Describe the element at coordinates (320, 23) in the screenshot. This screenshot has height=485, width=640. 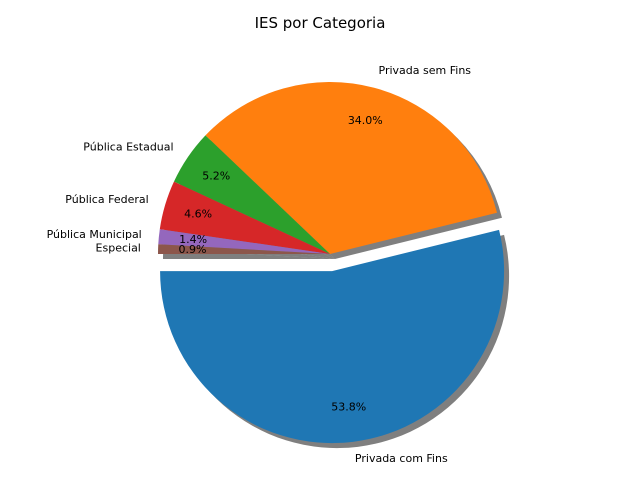
I see `chart-title: IES por Categoria` at that location.